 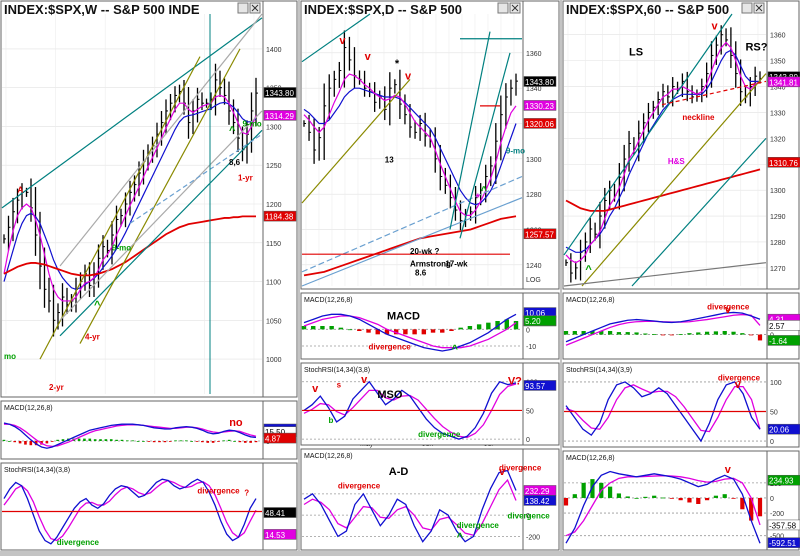 What do you see at coordinates (537, 491) in the screenshot?
I see `daily-ad-value-tag: 232.29` at bounding box center [537, 491].